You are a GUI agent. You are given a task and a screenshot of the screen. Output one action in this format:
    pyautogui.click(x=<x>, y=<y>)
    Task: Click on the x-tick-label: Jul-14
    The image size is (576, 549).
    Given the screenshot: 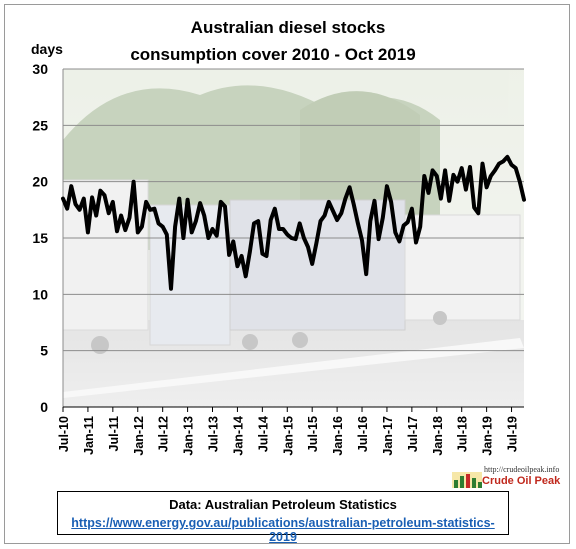 What is the action you would take?
    pyautogui.click(x=263, y=434)
    